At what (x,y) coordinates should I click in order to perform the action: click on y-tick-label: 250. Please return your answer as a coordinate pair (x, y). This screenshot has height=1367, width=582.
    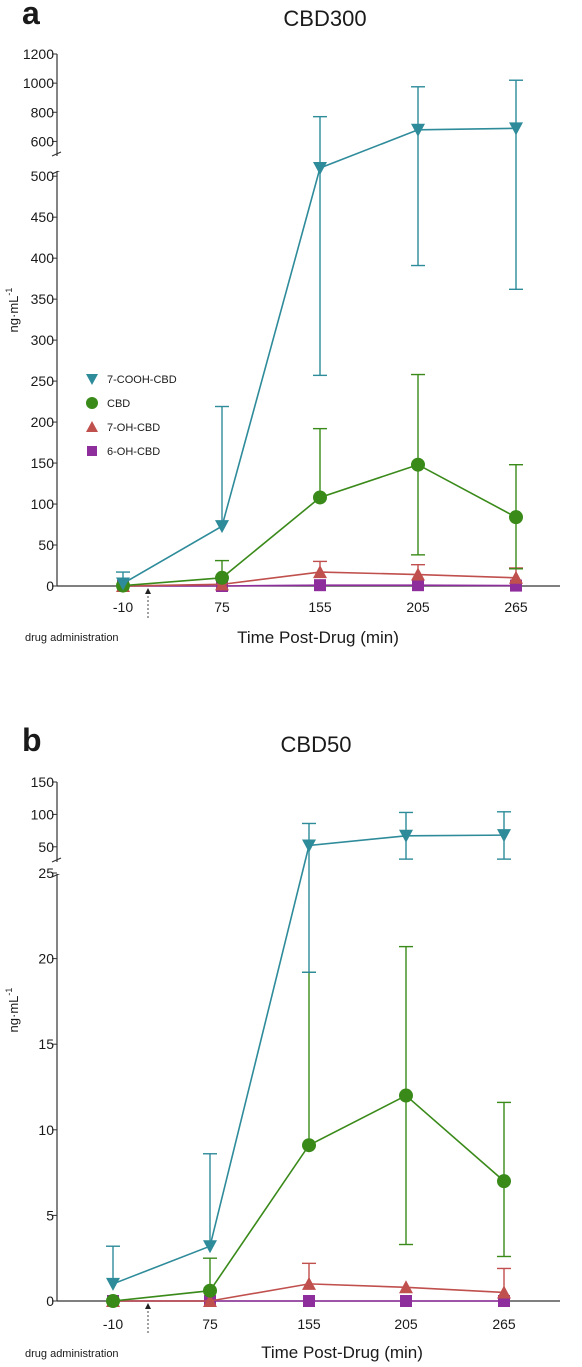
    Looking at the image, I should click on (43, 381).